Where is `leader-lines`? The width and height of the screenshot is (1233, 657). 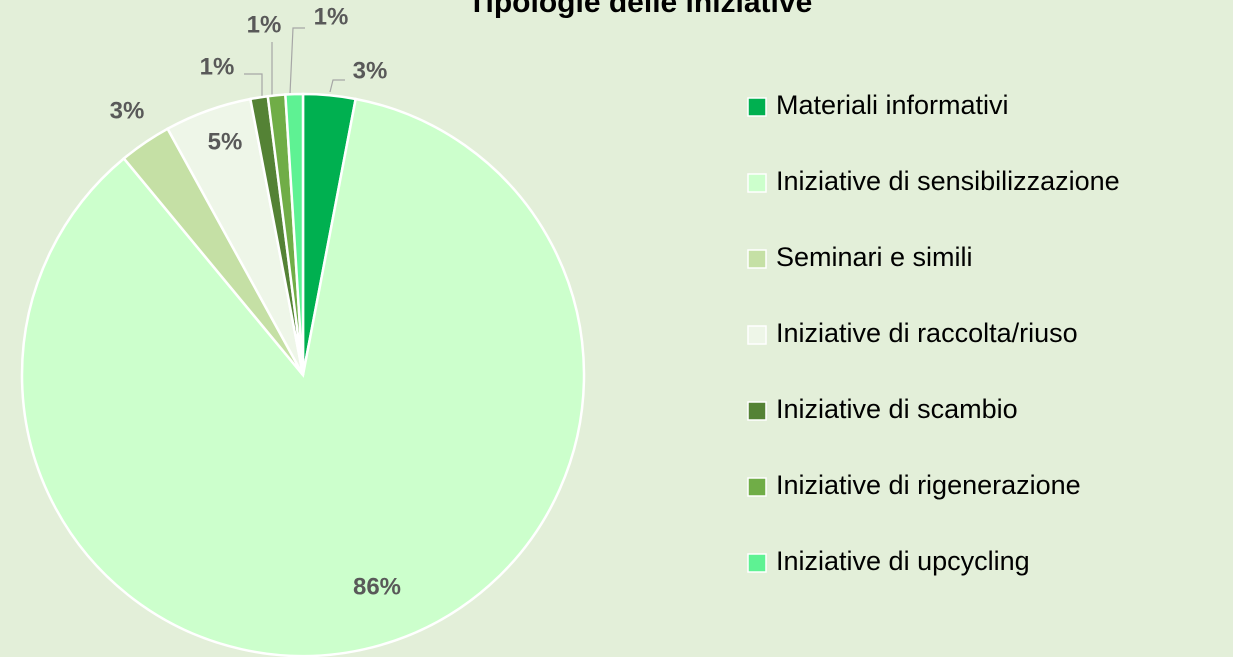 leader-lines is located at coordinates (294, 61).